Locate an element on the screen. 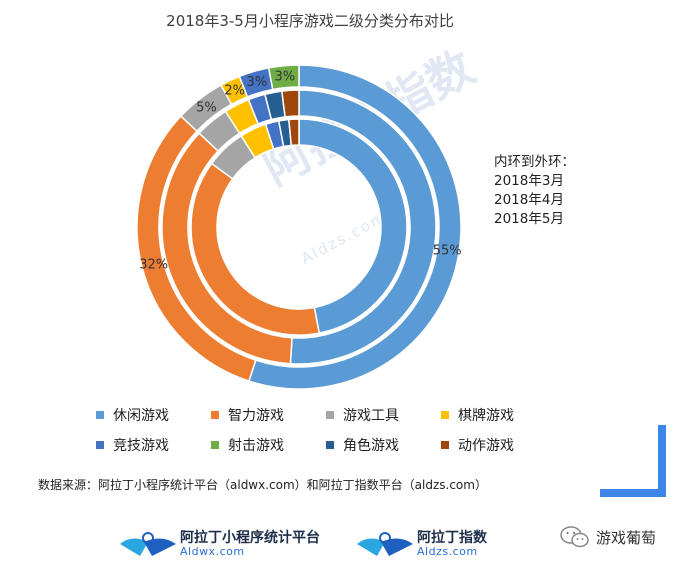 This screenshot has width=687, height=570. donut-slice-2018年4月-动作游戏 is located at coordinates (290, 103).